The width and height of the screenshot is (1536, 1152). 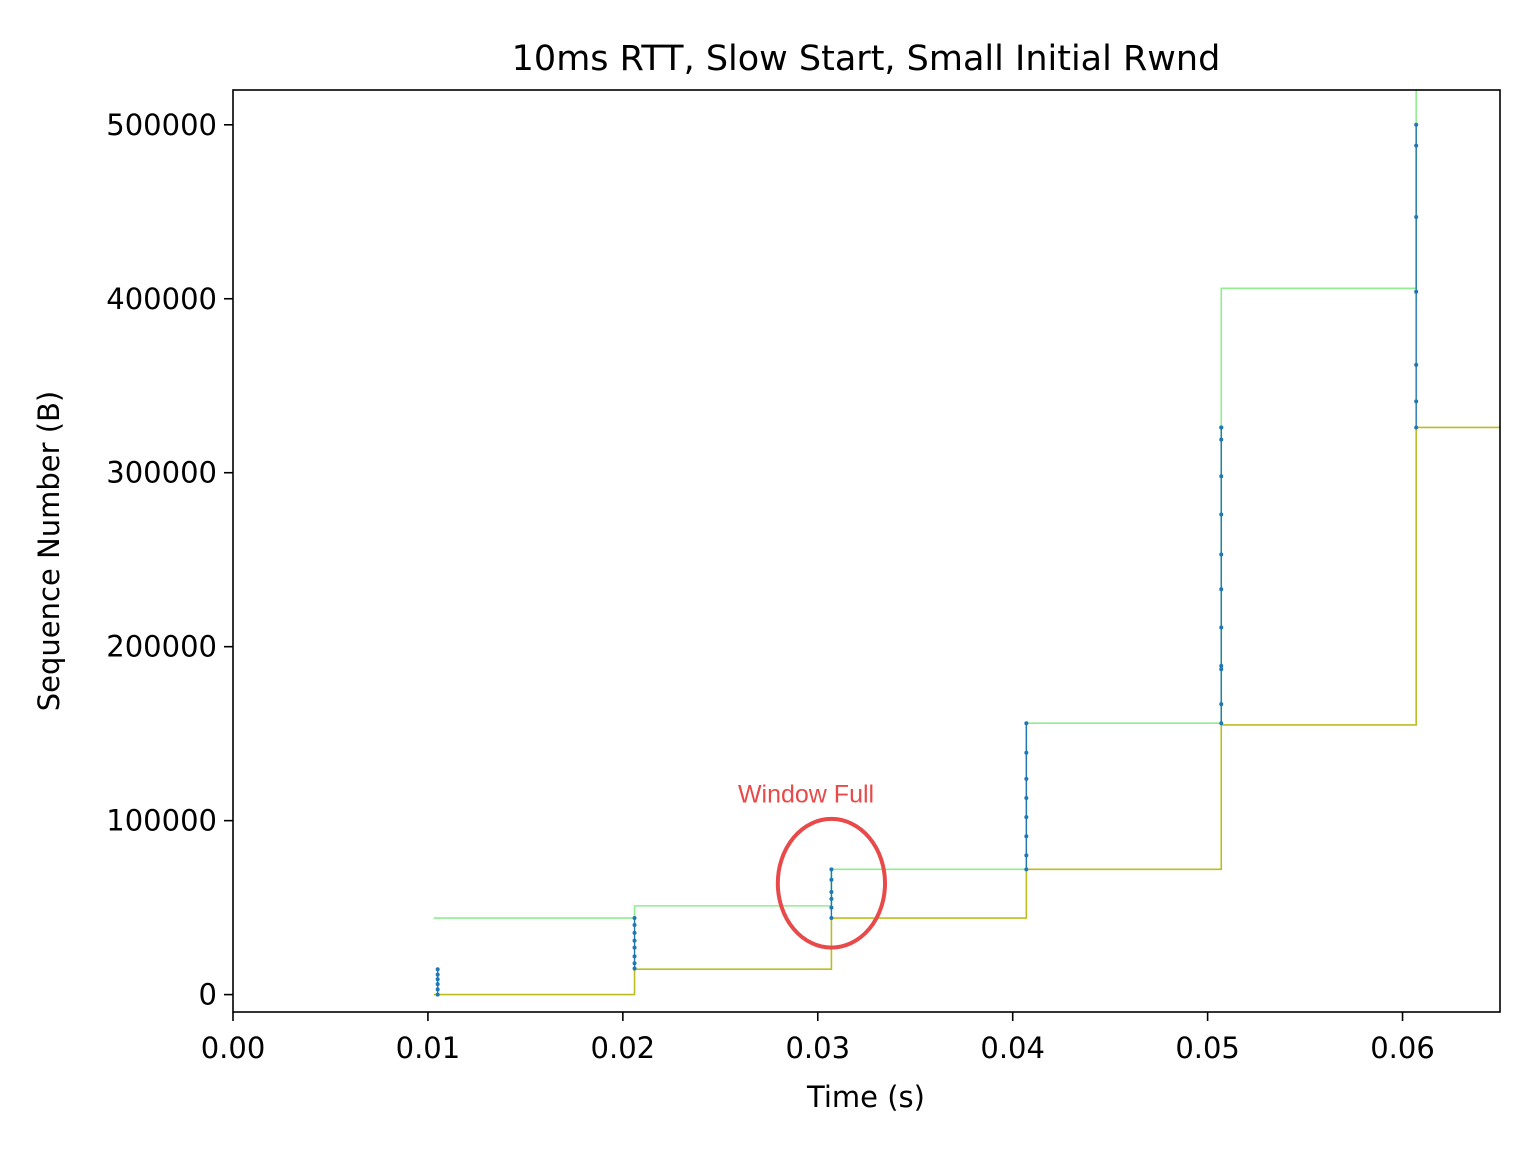 What do you see at coordinates (49, 551) in the screenshot?
I see `y-axis-title: Sequence Number (B)` at bounding box center [49, 551].